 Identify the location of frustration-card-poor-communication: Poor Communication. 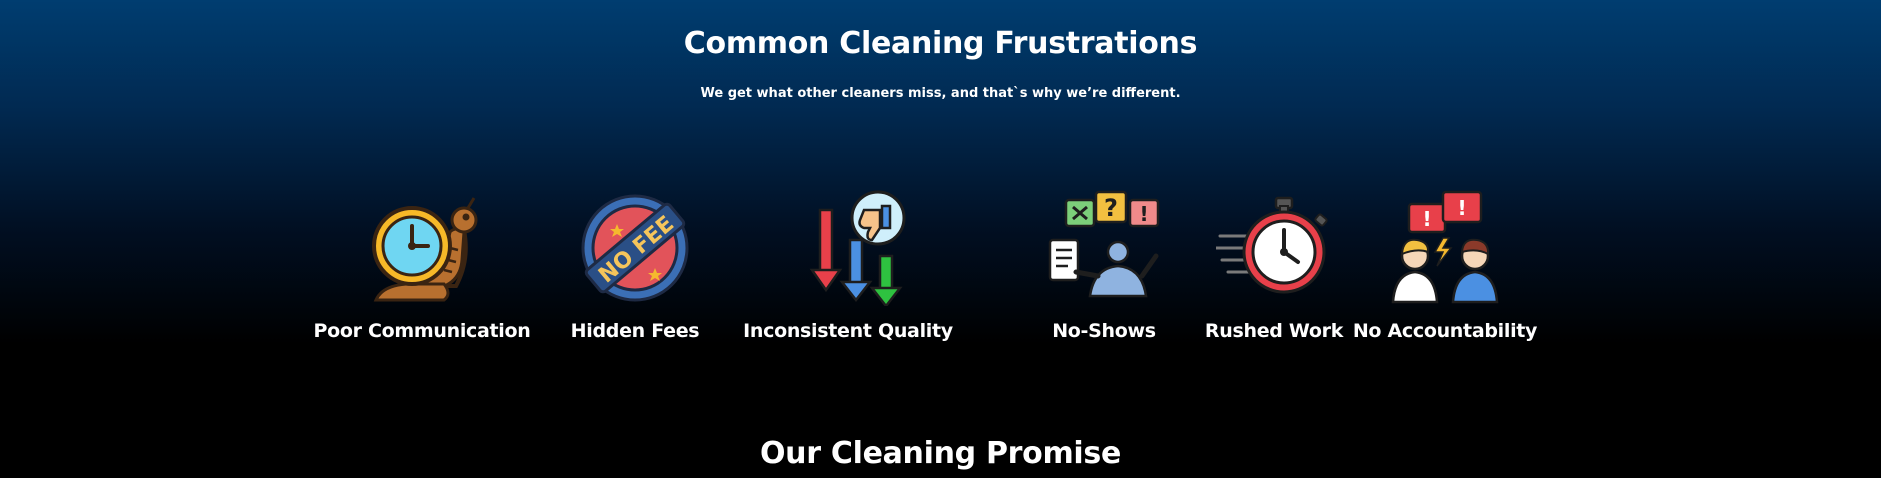
(422, 266).